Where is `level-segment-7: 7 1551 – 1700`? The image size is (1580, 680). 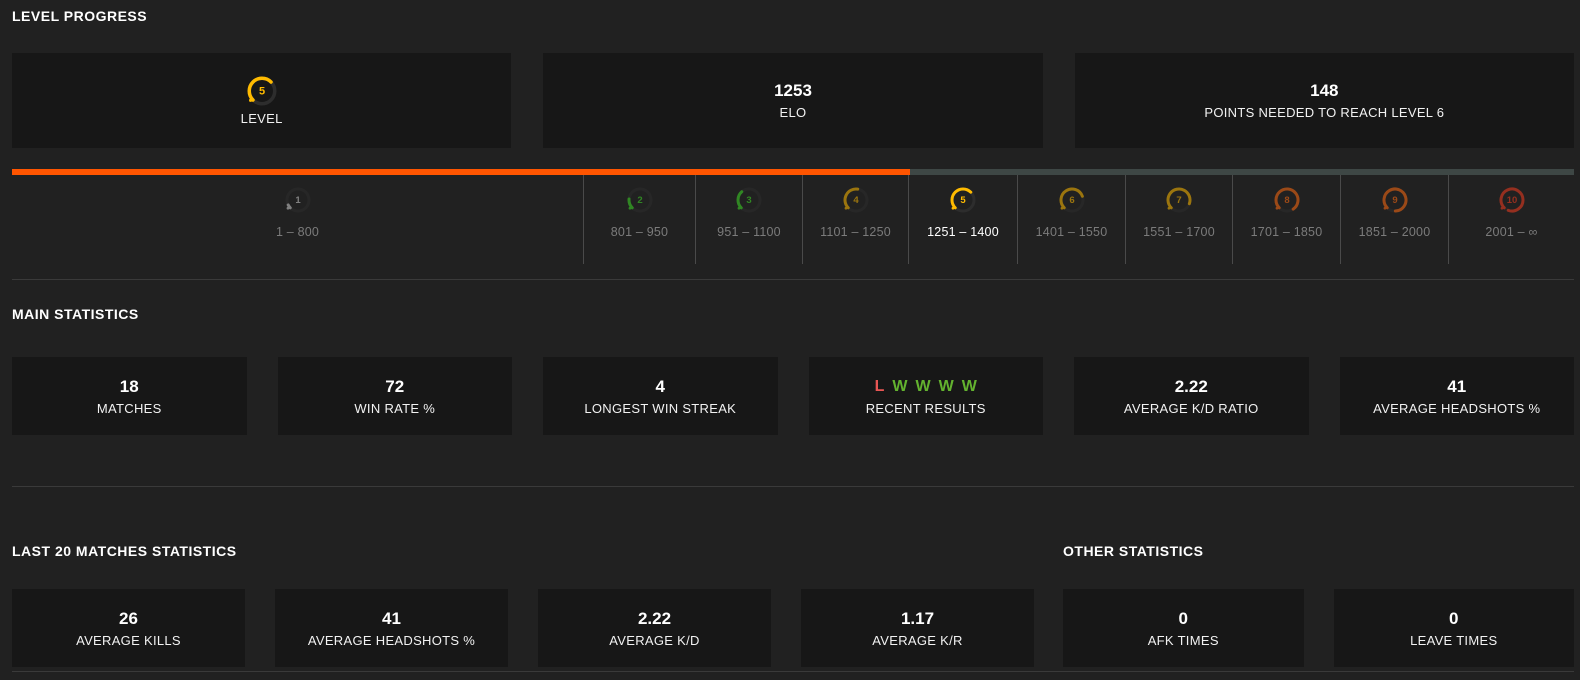
level-segment-7: 7 1551 – 1700 is located at coordinates (1178, 219).